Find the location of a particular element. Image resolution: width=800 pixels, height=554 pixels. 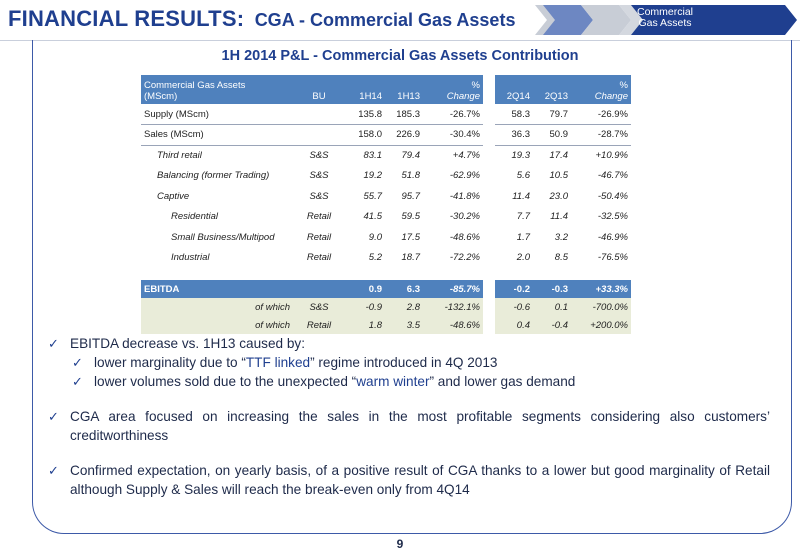

row-label: Small Business/Multipod is located at coordinates (223, 237).